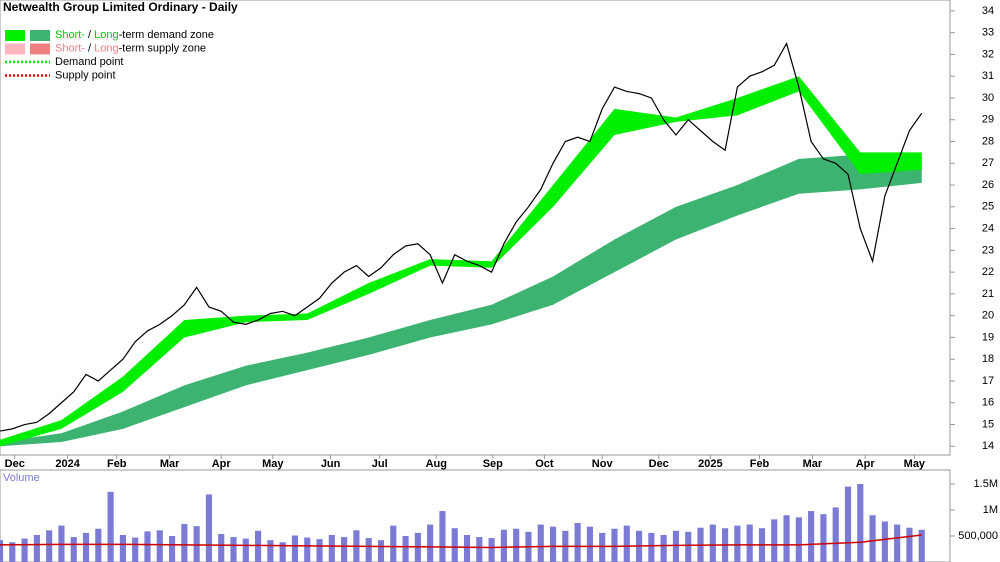  Describe the element at coordinates (15, 49) in the screenshot. I see `legend-swatch` at that location.